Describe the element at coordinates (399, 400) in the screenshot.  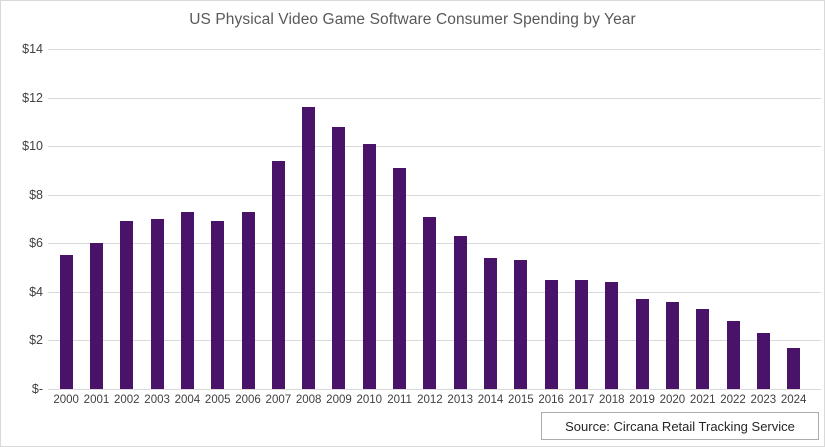
I see `x-axis-tick-label: 2011` at that location.